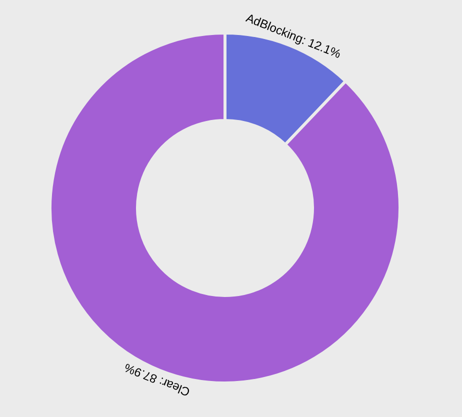 This screenshot has width=462, height=417. I want to click on slice-label: Clear: 87.9%, so click(157, 380).